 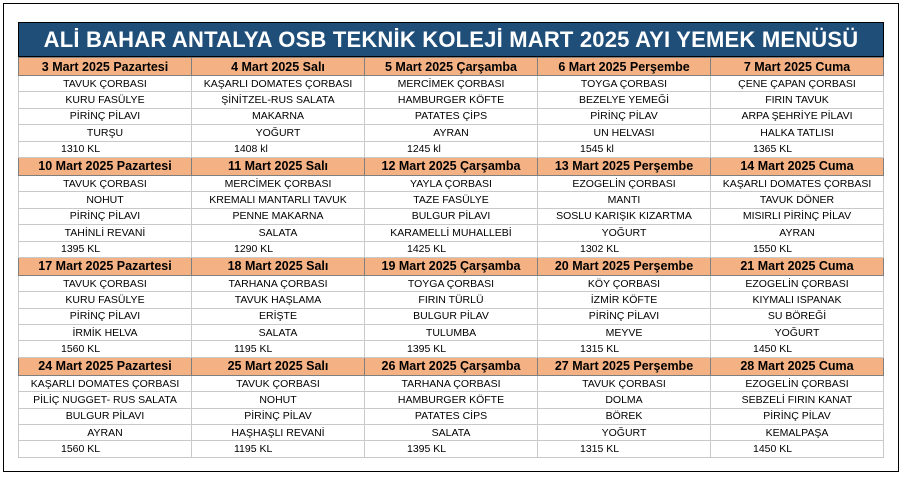 I want to click on menu-item-cell: ŞİNİTZEL-RUS SALATA, so click(x=278, y=100).